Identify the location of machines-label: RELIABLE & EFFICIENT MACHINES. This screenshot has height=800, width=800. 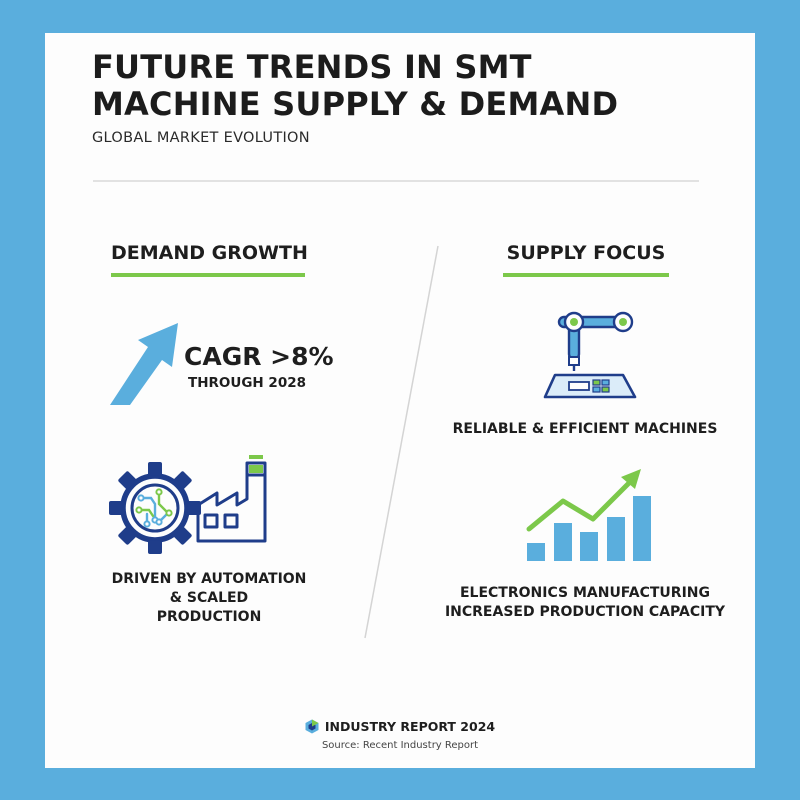
(585, 429).